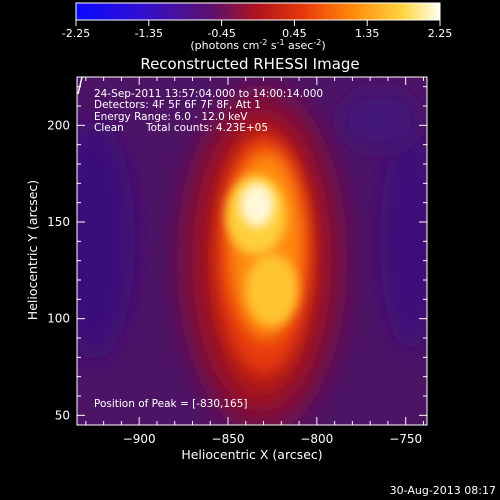  I want to click on colorbar-ticks: -2.25 -1.35 -0.45 0.45 1.35 2.25, so click(257, 30).